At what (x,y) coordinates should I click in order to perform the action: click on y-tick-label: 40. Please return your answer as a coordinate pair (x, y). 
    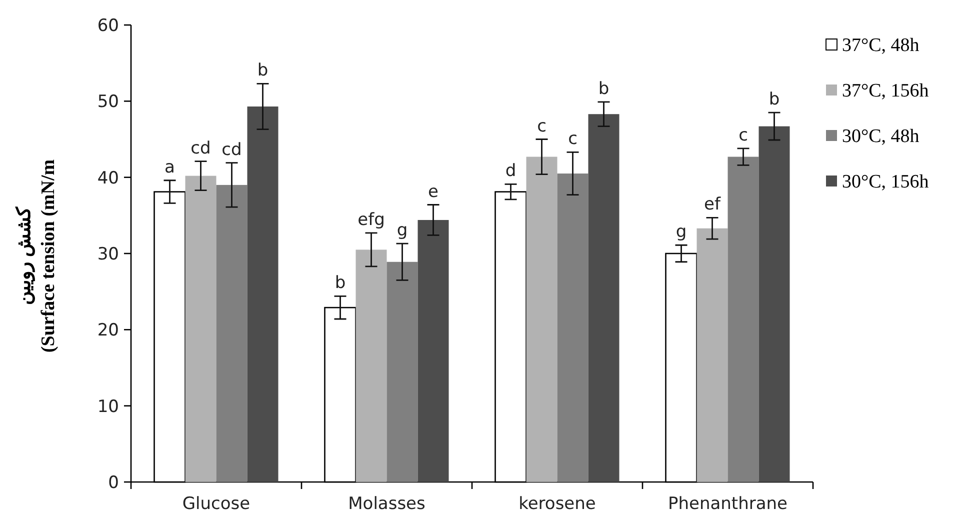
    Looking at the image, I should click on (108, 178).